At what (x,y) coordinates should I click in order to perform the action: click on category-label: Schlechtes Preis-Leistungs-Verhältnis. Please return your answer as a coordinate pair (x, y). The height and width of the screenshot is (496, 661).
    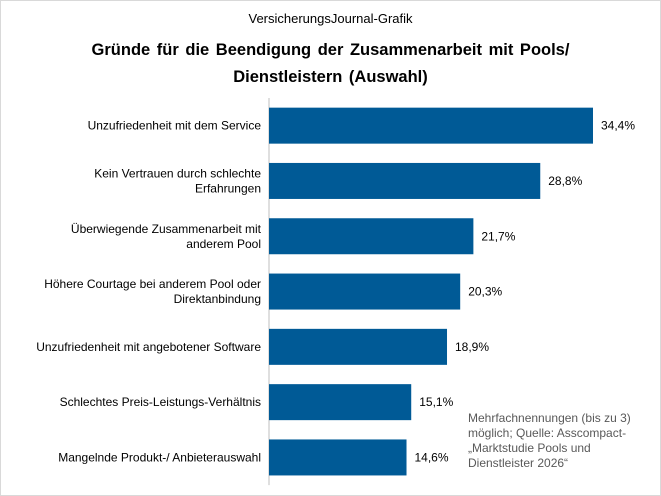
    Looking at the image, I should click on (160, 402).